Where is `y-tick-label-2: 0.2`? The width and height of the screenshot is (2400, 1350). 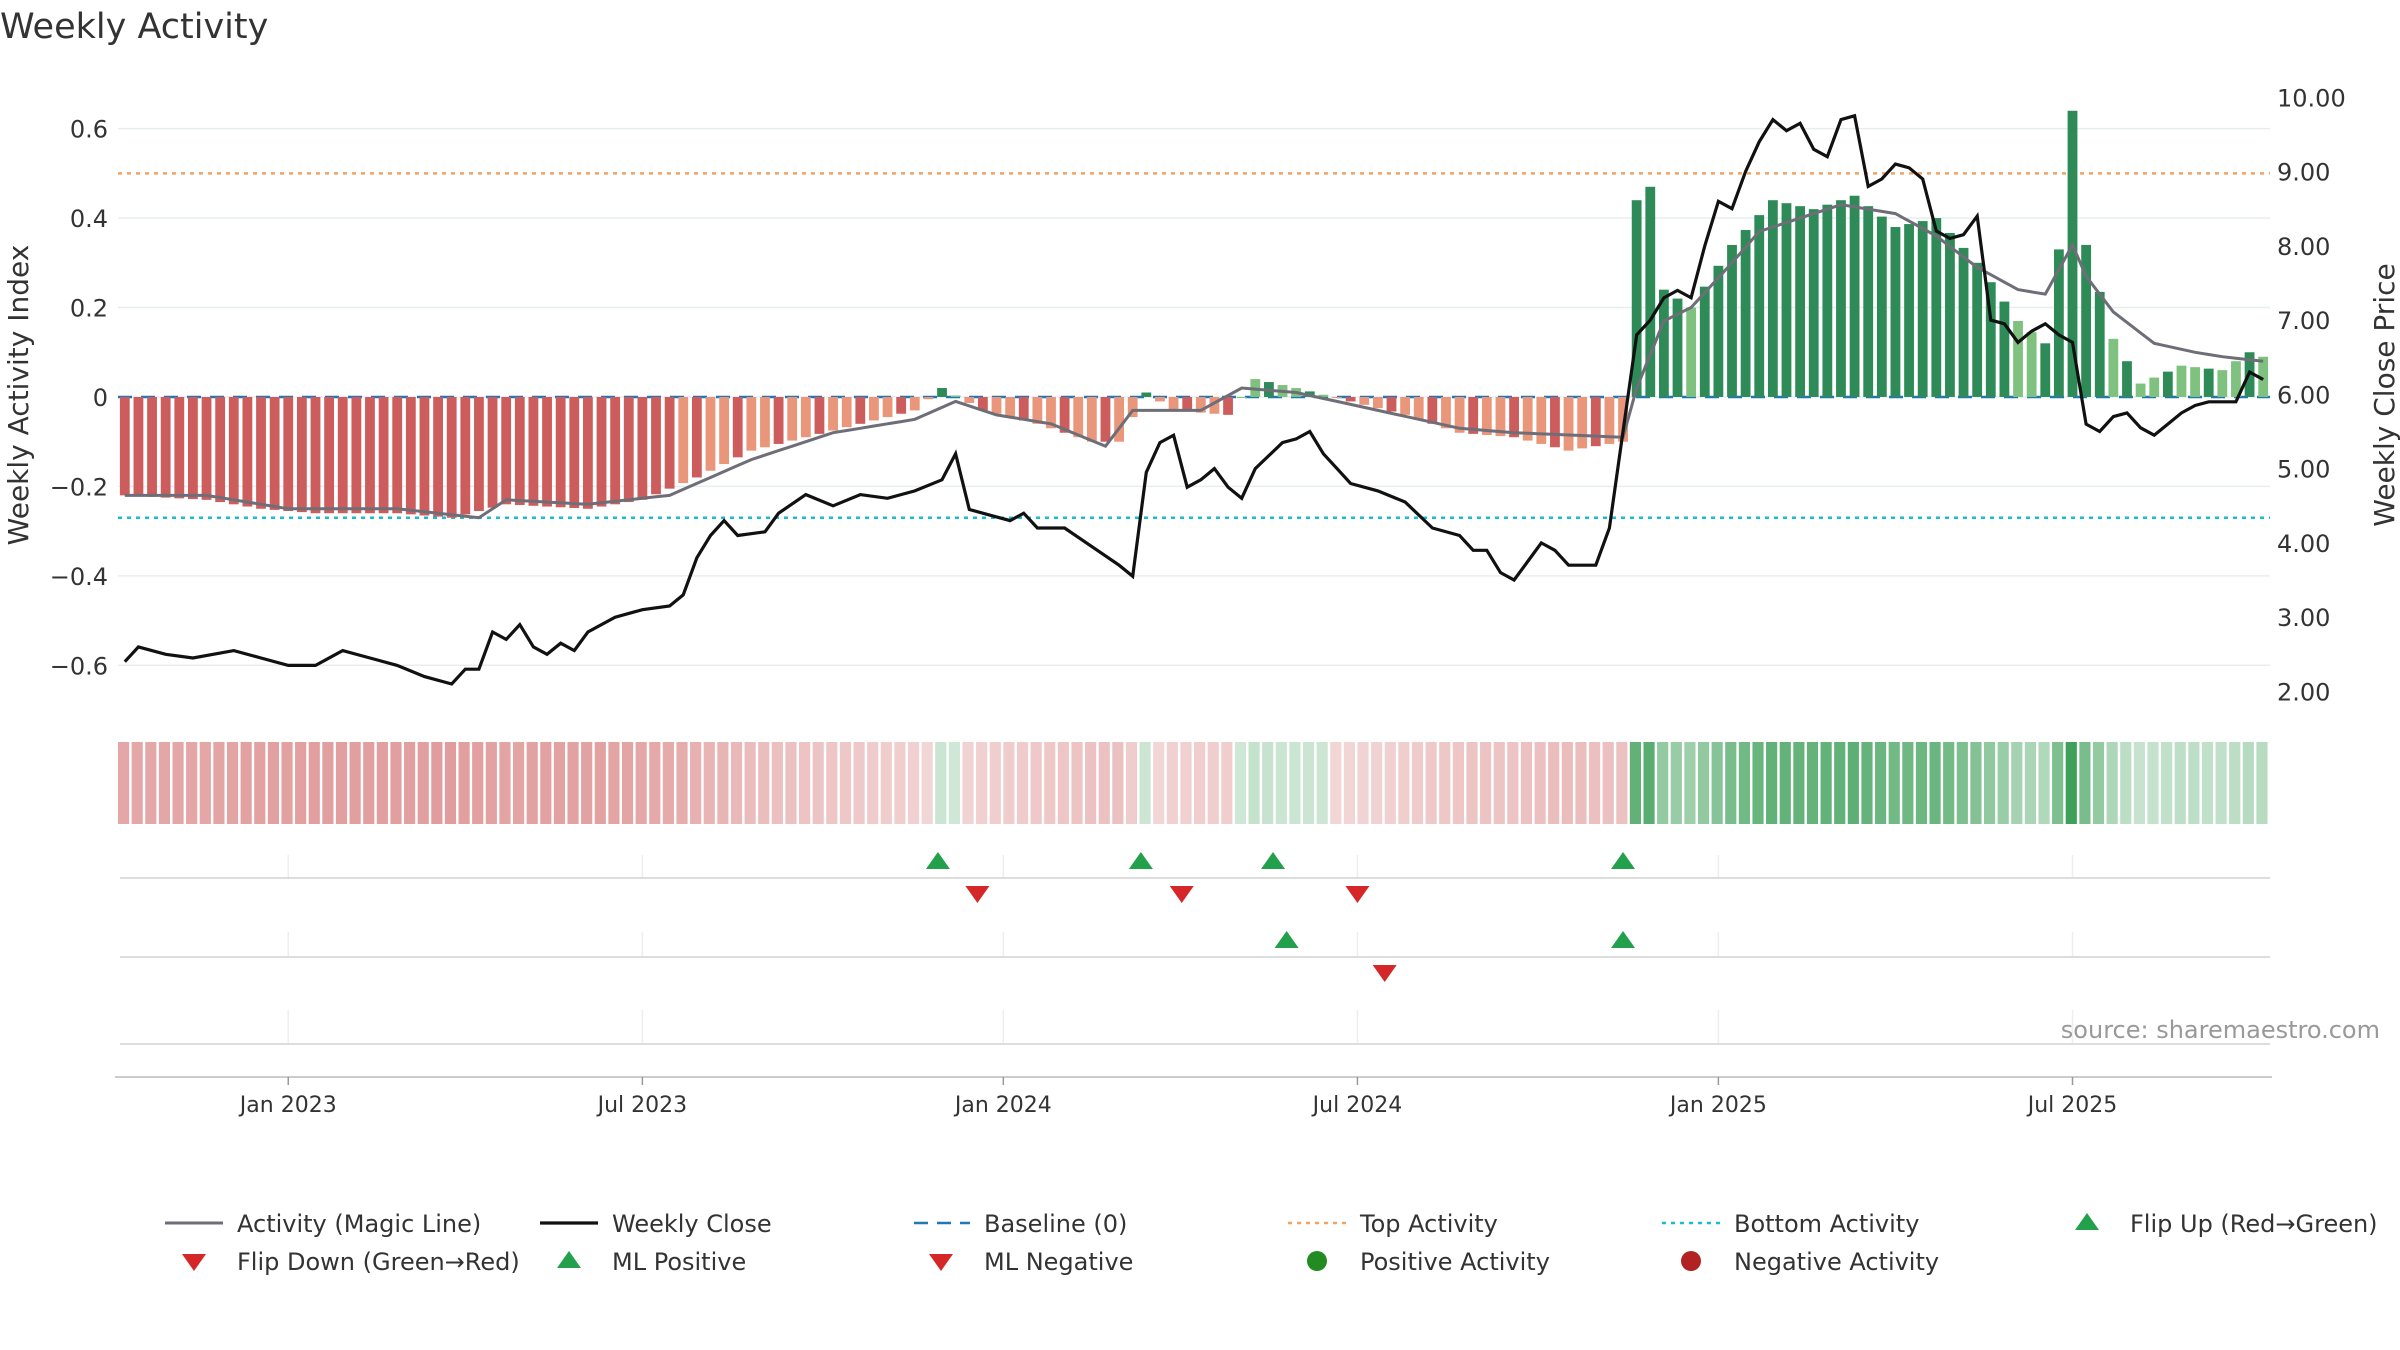
y-tick-label-2: 0.2 is located at coordinates (89, 309).